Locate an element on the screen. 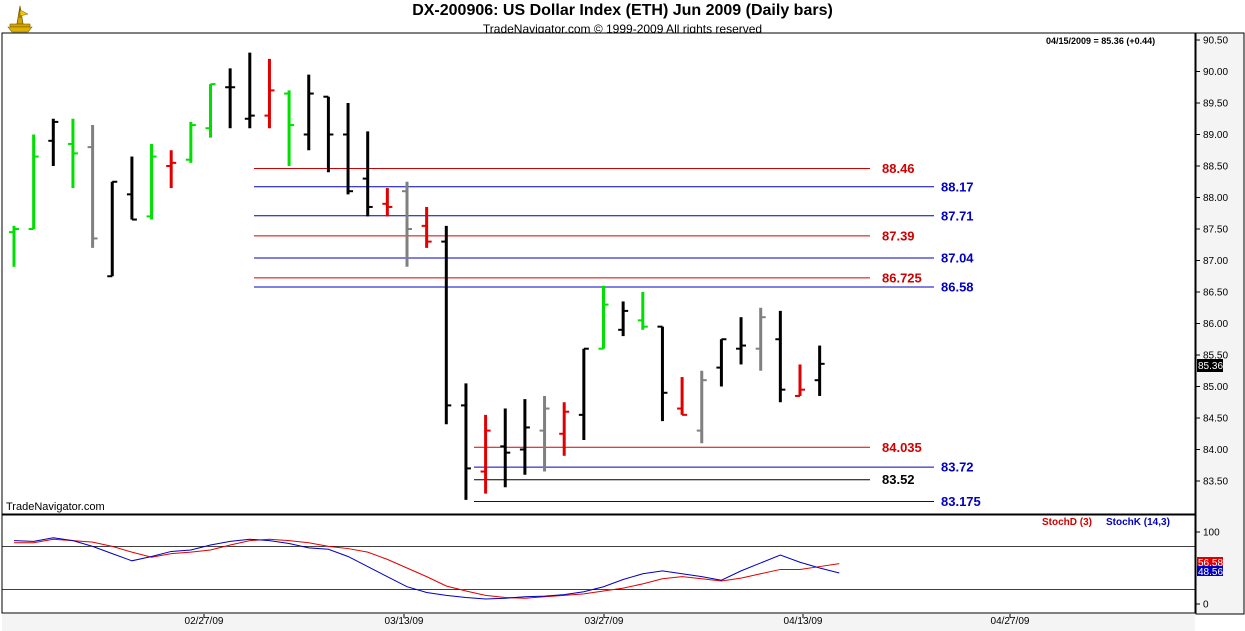  stoch-k-last-value: 48.56 is located at coordinates (1210, 572).